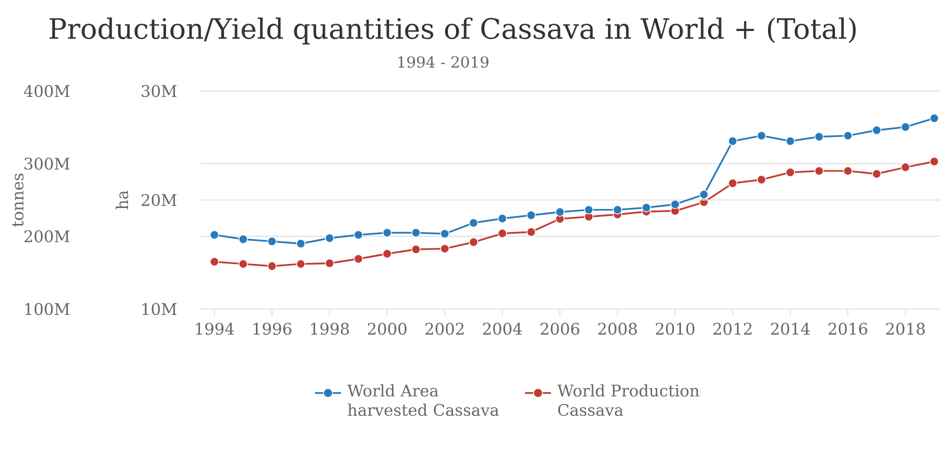  Describe the element at coordinates (18, 200) in the screenshot. I see `y-axis-title: tonnes` at that location.